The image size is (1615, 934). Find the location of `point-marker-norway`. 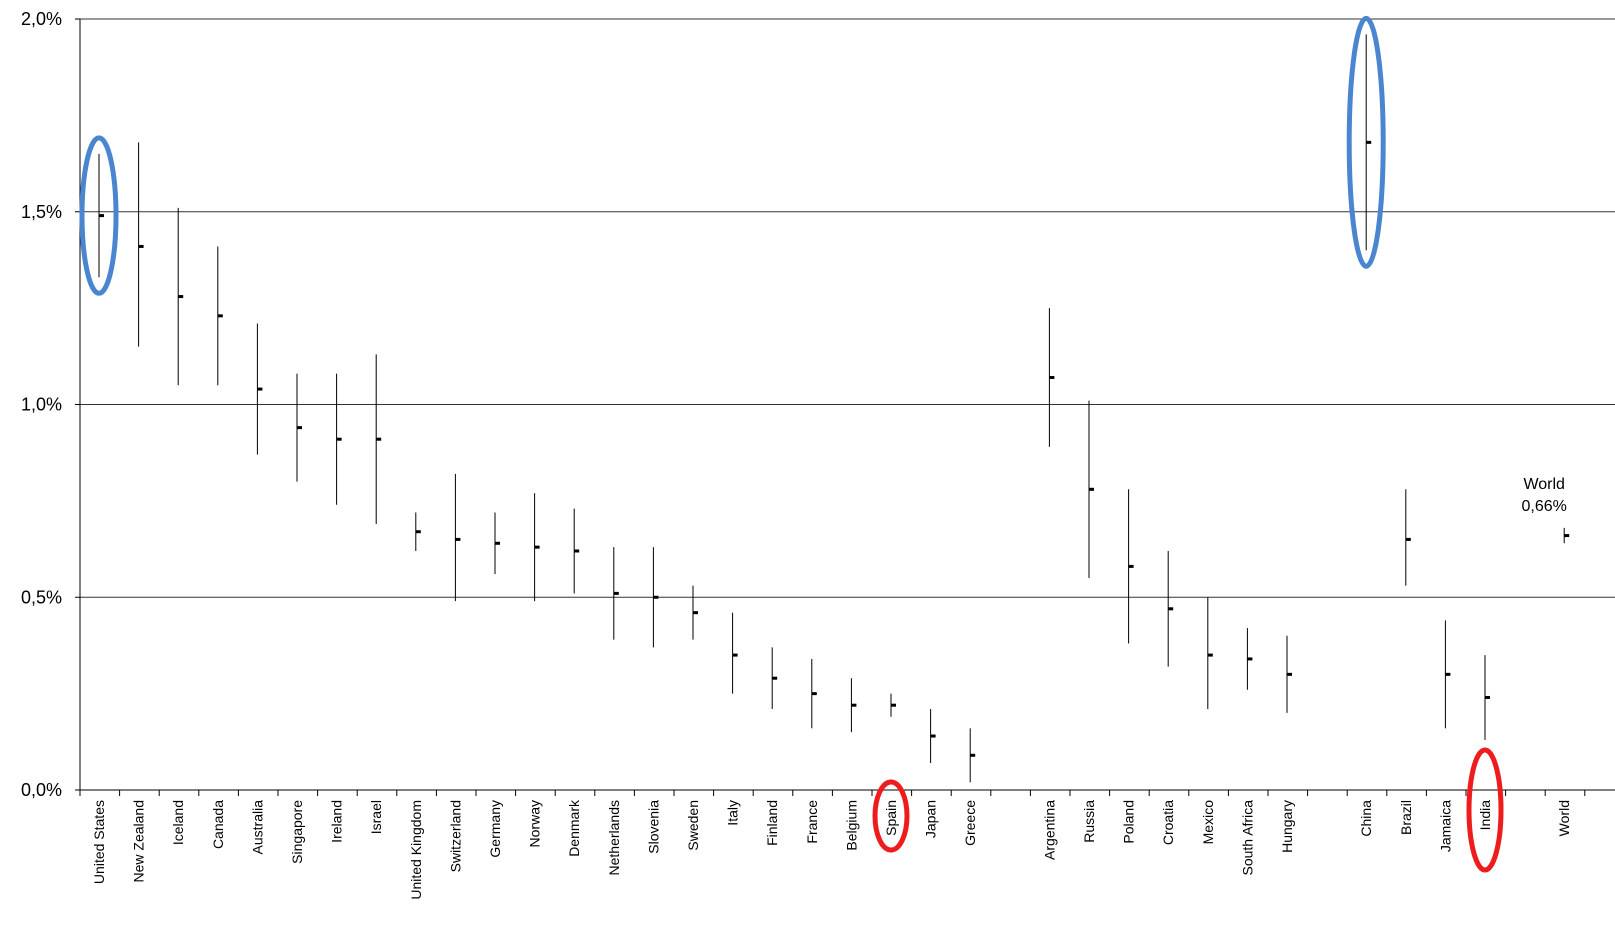

point-marker-norway is located at coordinates (537, 547).